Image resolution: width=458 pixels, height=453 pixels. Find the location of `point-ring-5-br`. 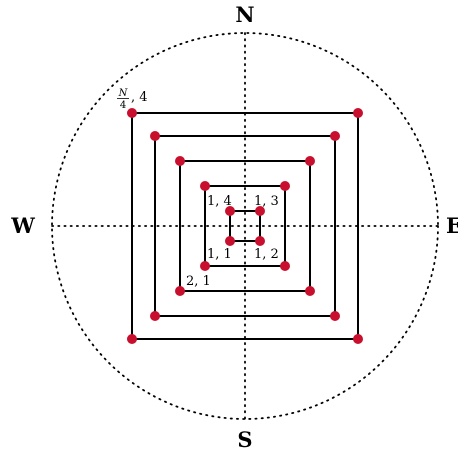

point-ring-5-br is located at coordinates (358, 339).